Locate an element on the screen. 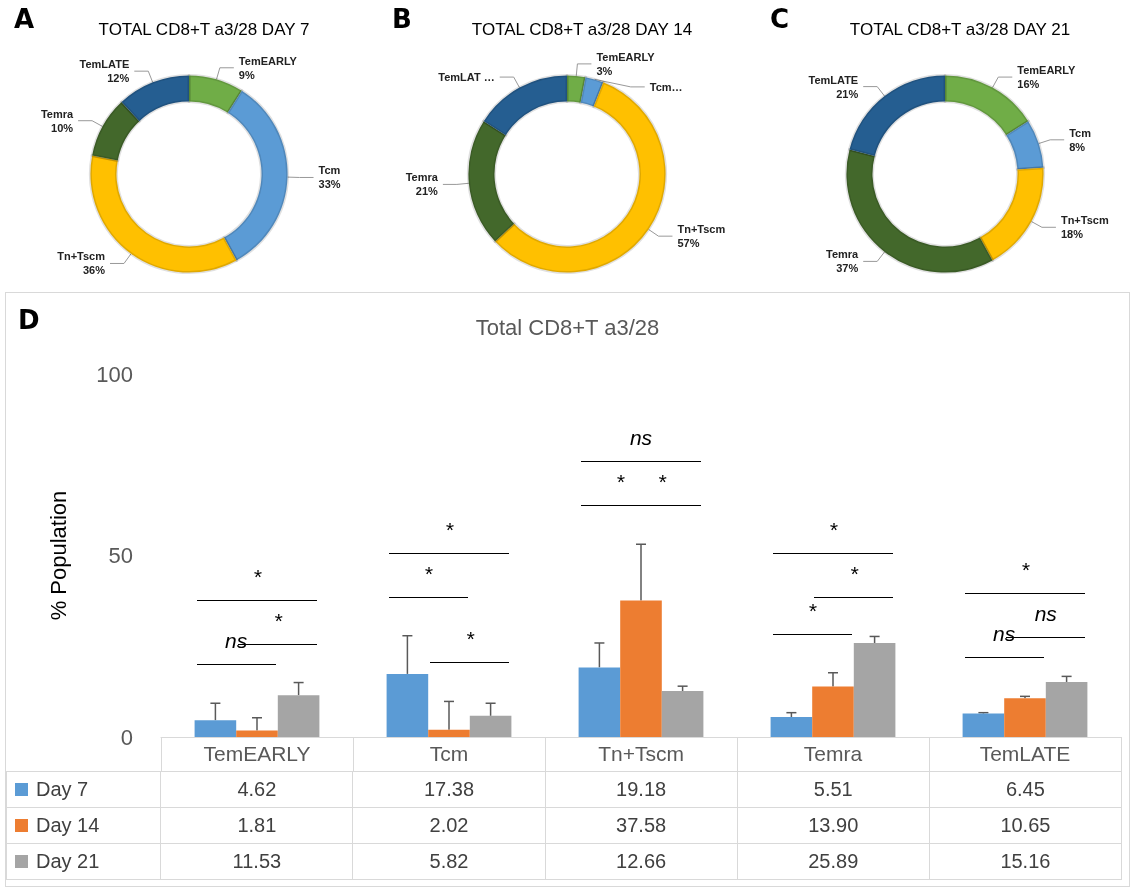 The width and height of the screenshot is (1135, 890). data-label: 9% is located at coordinates (246, 74).